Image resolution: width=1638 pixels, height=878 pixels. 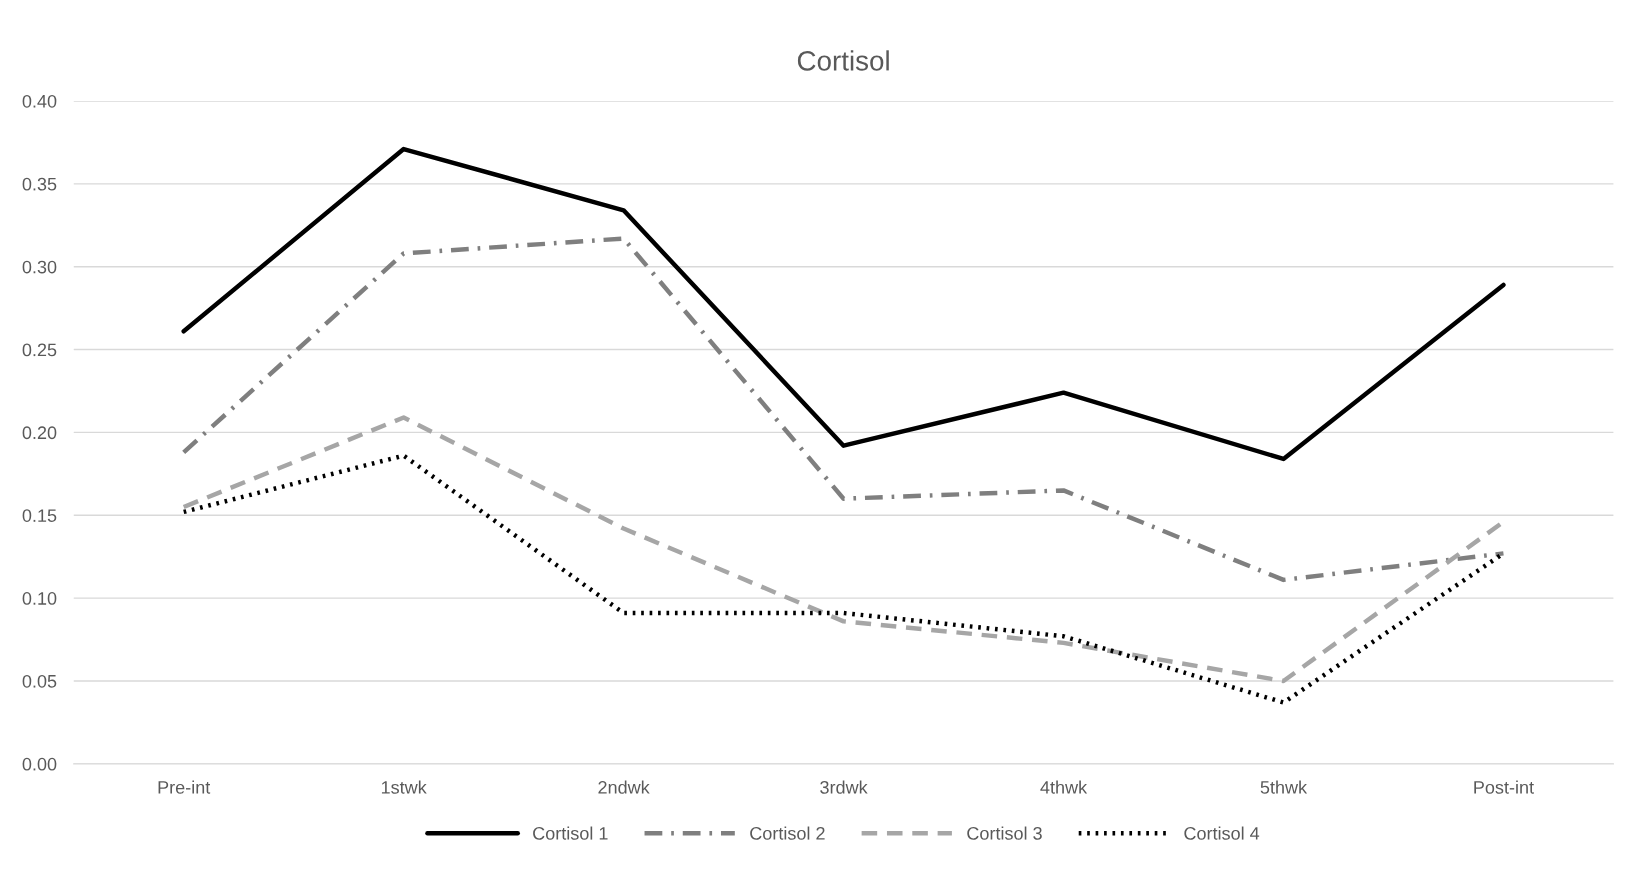 What do you see at coordinates (39, 681) in the screenshot?
I see `y-tick-label: 0.05` at bounding box center [39, 681].